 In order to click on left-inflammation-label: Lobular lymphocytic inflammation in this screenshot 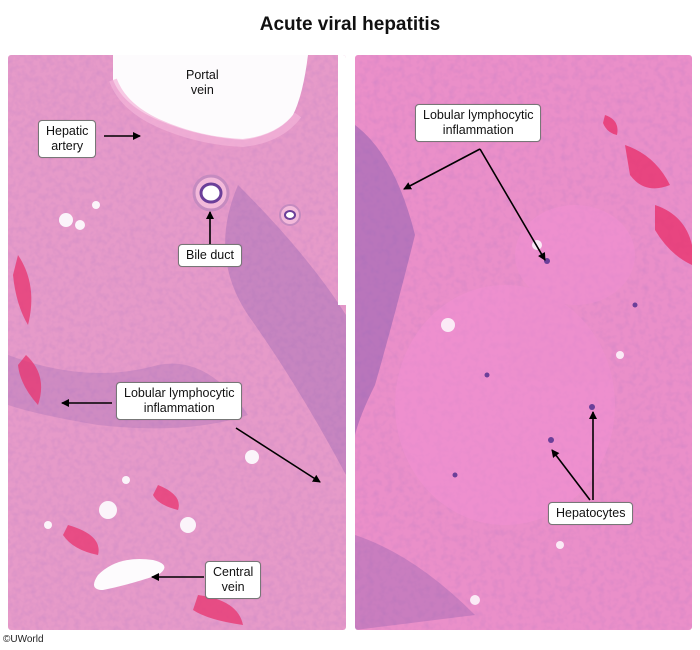, I will do `click(179, 401)`.